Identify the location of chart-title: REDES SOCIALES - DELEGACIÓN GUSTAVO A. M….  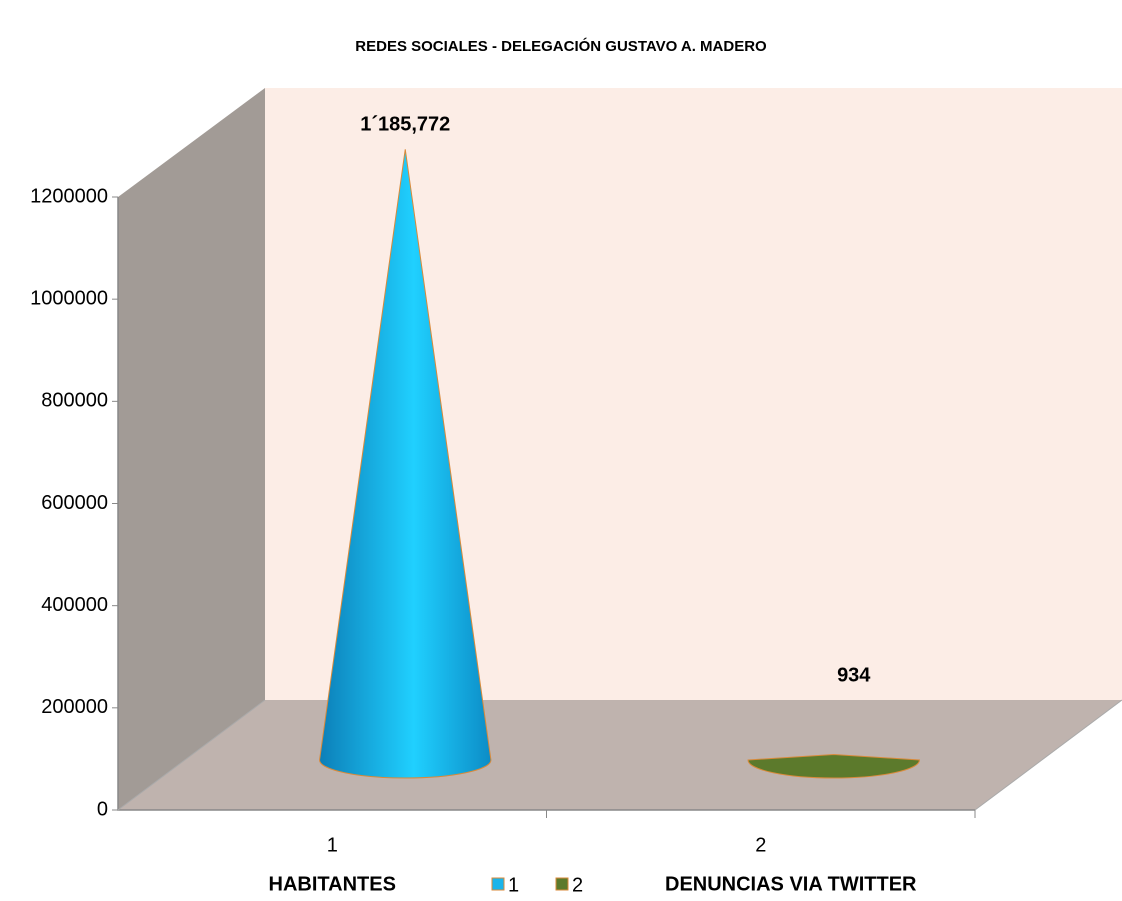
(561, 46).